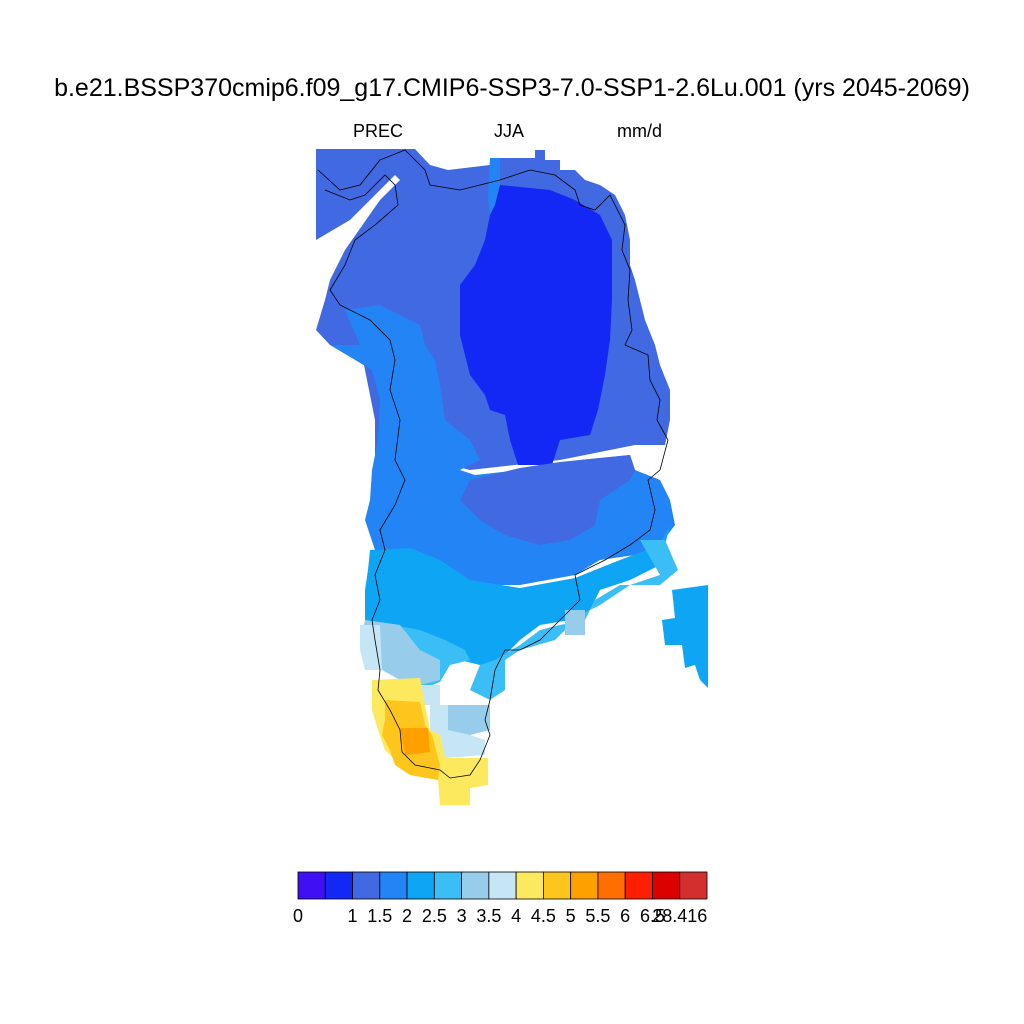 Image resolution: width=1024 pixels, height=1024 pixels. I want to click on colorbar-tick-label: 3.5, so click(489, 916).